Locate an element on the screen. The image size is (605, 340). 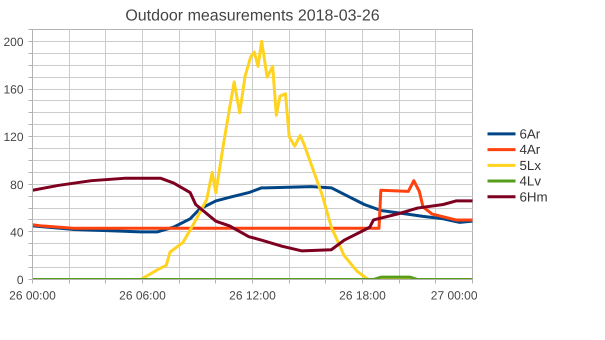
y-tick-label: 200 is located at coordinates (13, 41).